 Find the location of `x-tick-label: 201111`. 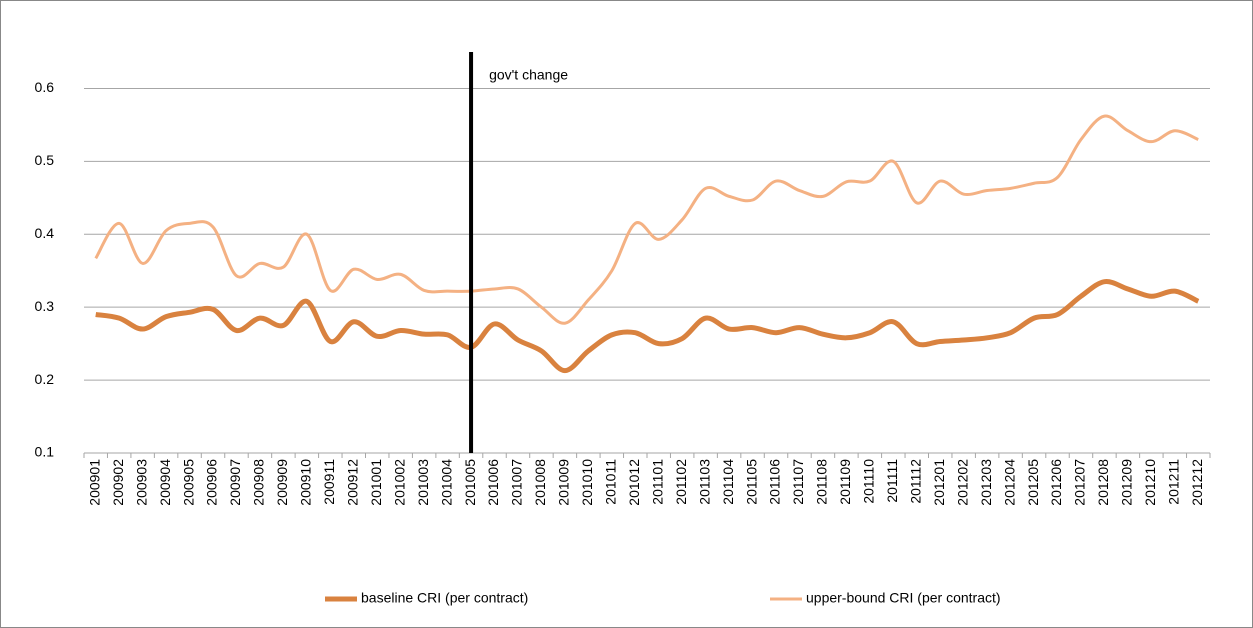

x-tick-label: 201111 is located at coordinates (892, 481).